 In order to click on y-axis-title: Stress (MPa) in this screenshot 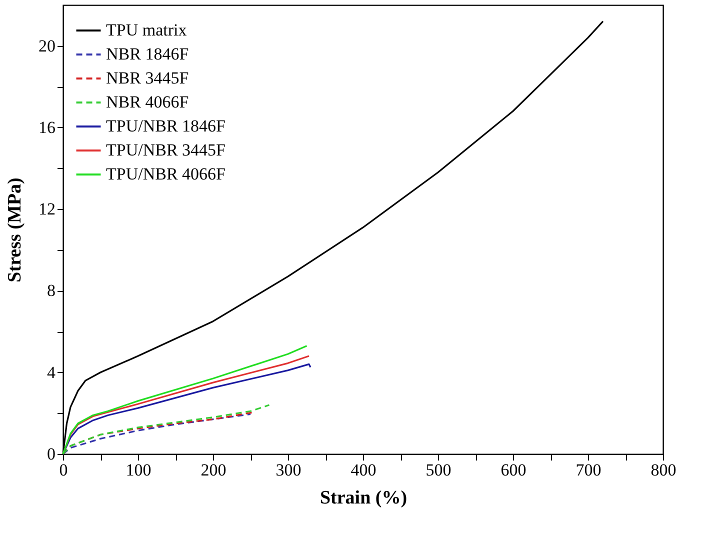, I will do `click(15, 230)`.